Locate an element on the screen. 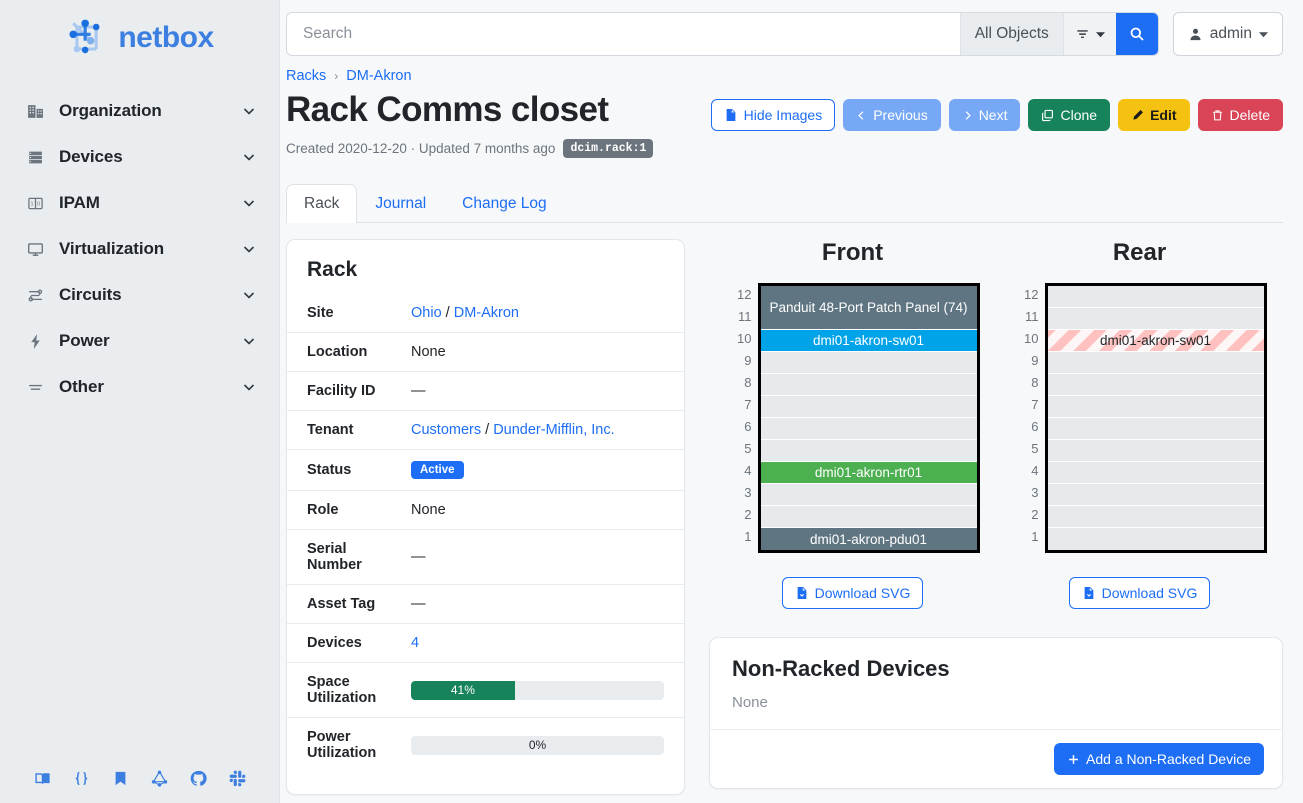 The height and width of the screenshot is (803, 1303). tab-journal: Journal is located at coordinates (400, 203).